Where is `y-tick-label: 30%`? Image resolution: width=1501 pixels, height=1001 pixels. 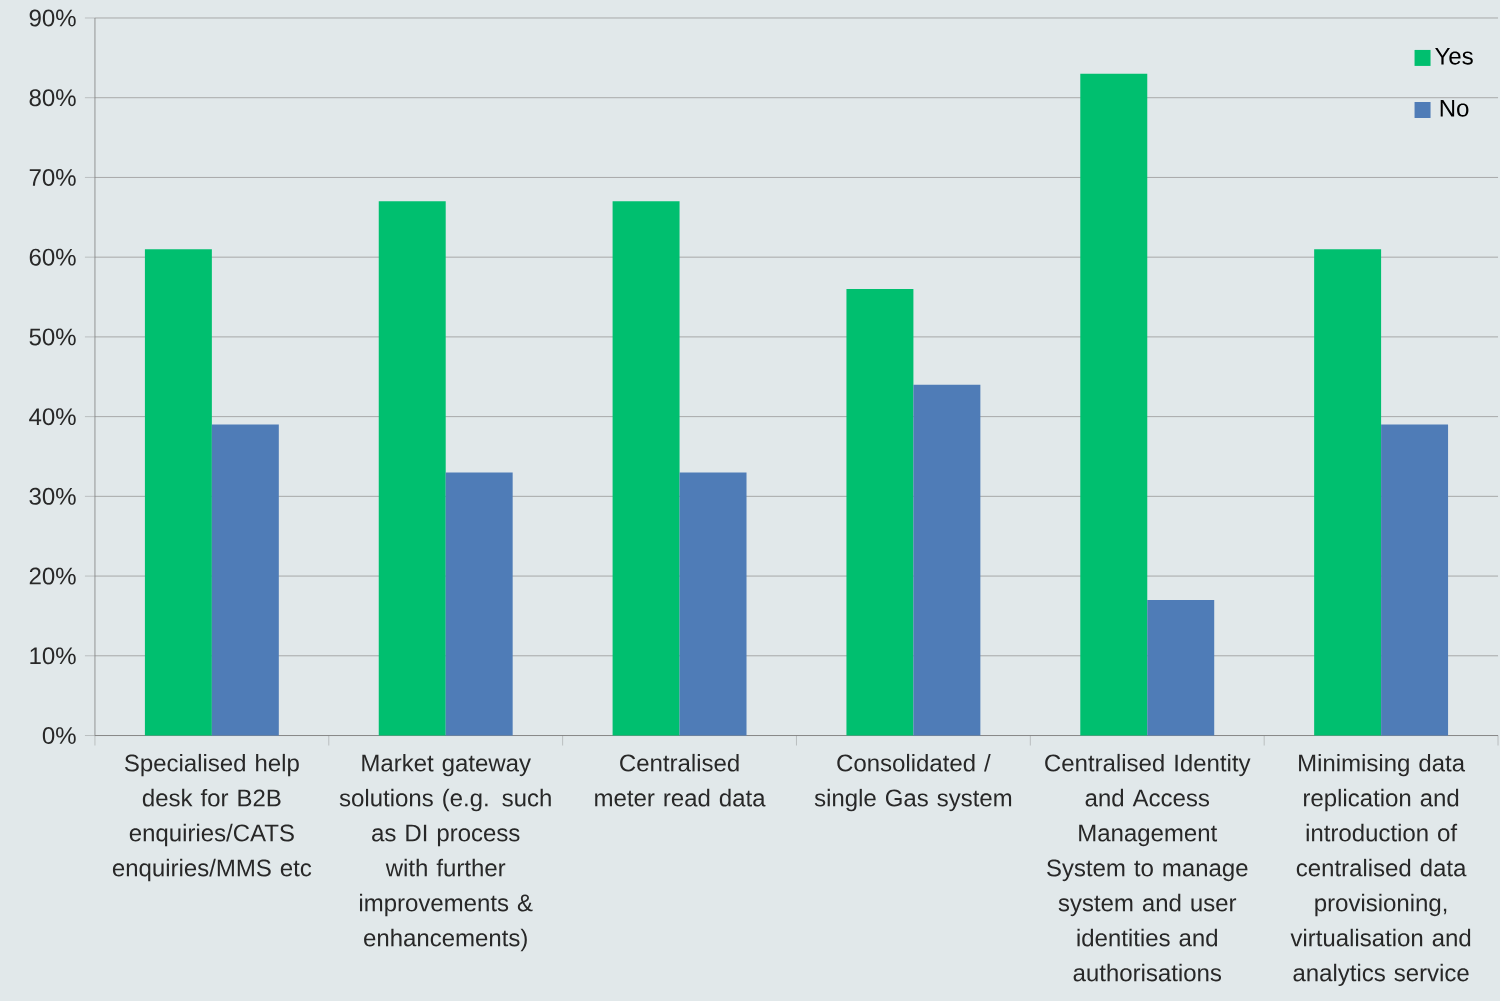 y-tick-label: 30% is located at coordinates (52, 496).